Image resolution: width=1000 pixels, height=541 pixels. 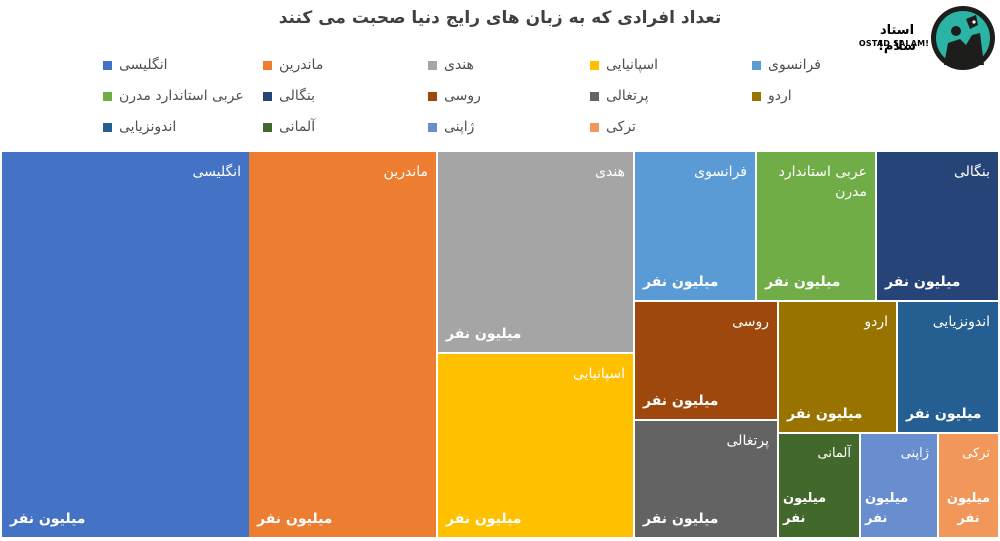 What do you see at coordinates (948, 367) in the screenshot?
I see `treemap-tile: اندونزیایی میلیون نفر` at bounding box center [948, 367].